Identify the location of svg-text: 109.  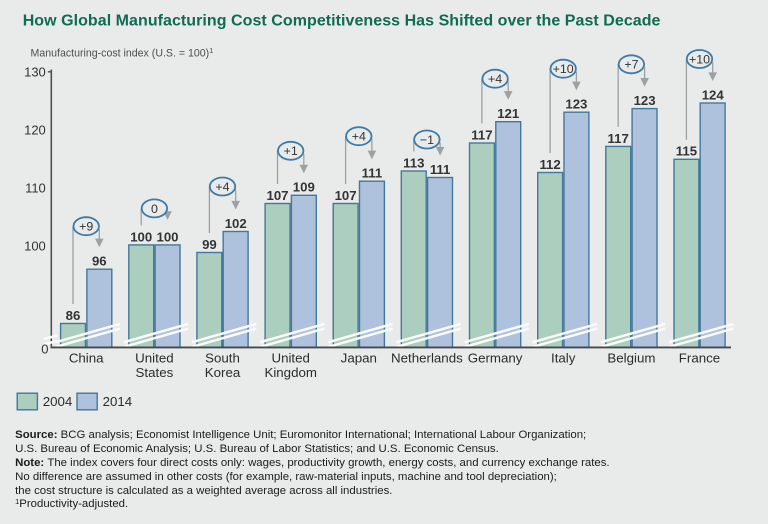
(304, 187).